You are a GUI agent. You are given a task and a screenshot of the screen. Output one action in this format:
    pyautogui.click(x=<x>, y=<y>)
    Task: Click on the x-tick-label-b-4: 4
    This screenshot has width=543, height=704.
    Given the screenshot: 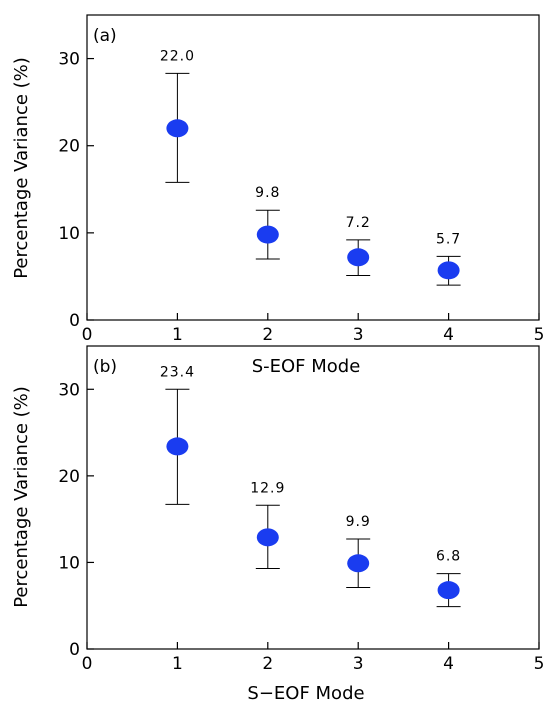 What is the action you would take?
    pyautogui.click(x=448, y=664)
    